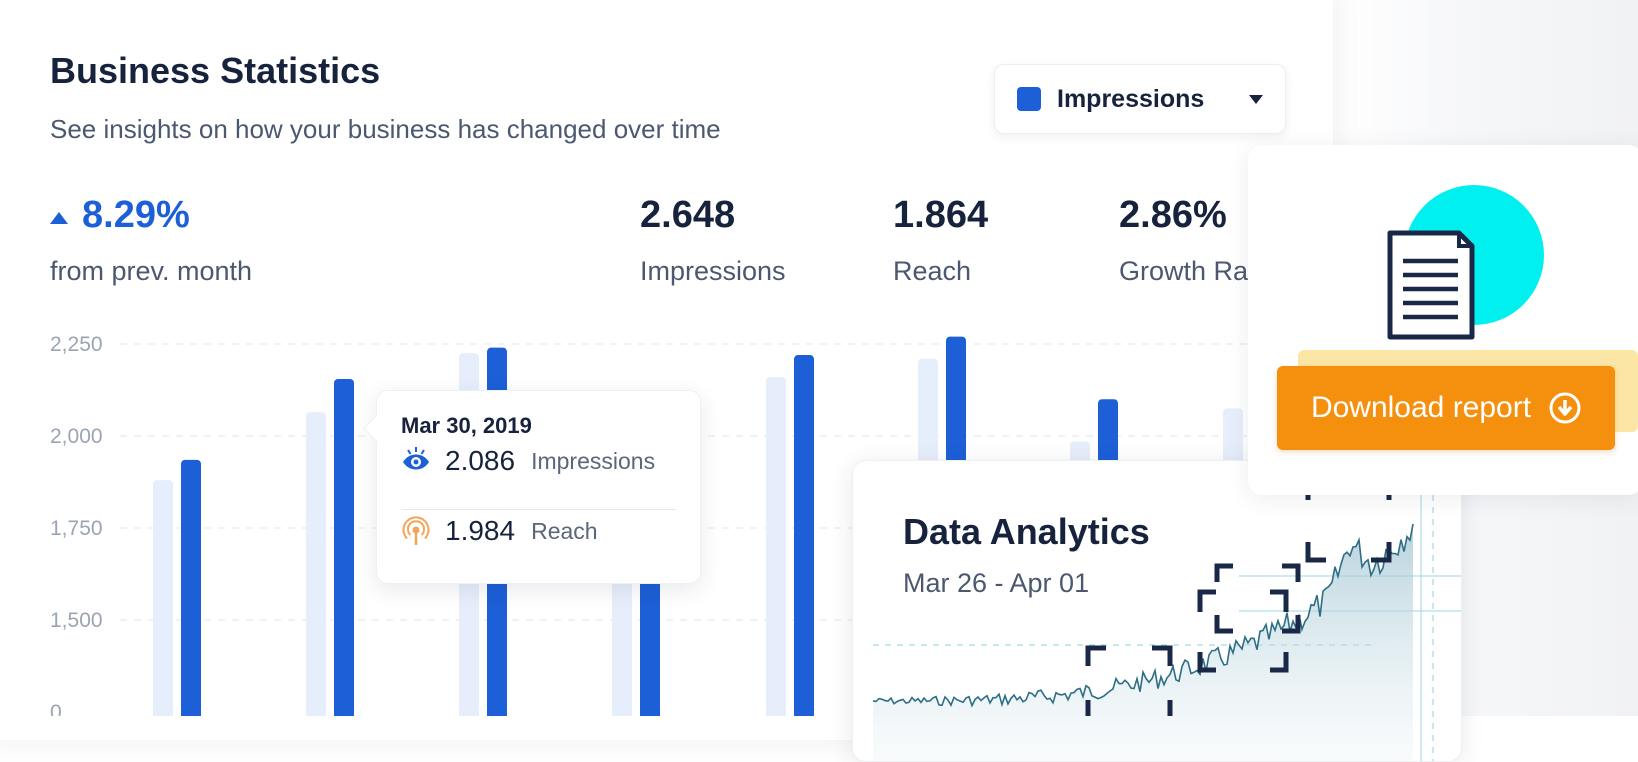 Image resolution: width=1638 pixels, height=762 pixels. I want to click on tooltip-row-impressions: 2.086 Impressions, so click(528, 461).